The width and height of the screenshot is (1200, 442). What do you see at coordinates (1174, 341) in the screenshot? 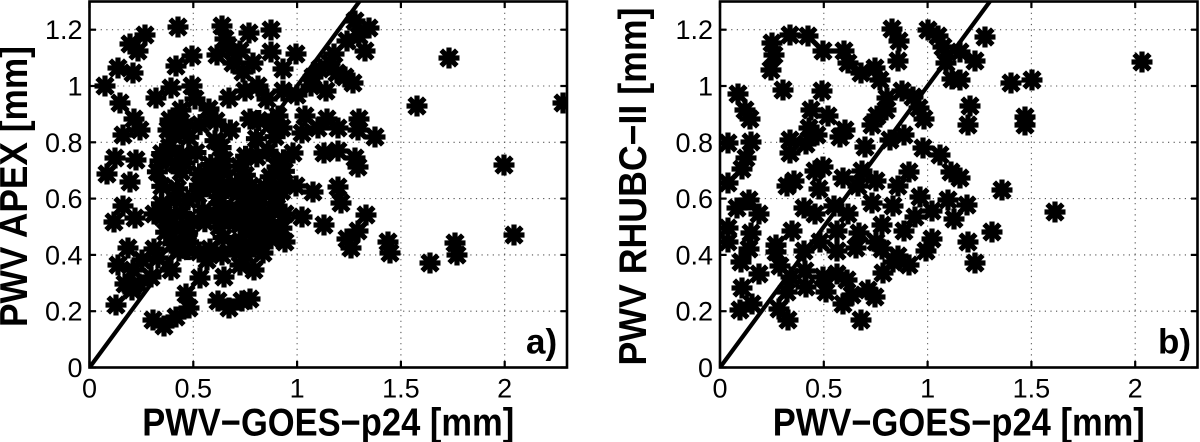
I see `svg-text: b)` at bounding box center [1174, 341].